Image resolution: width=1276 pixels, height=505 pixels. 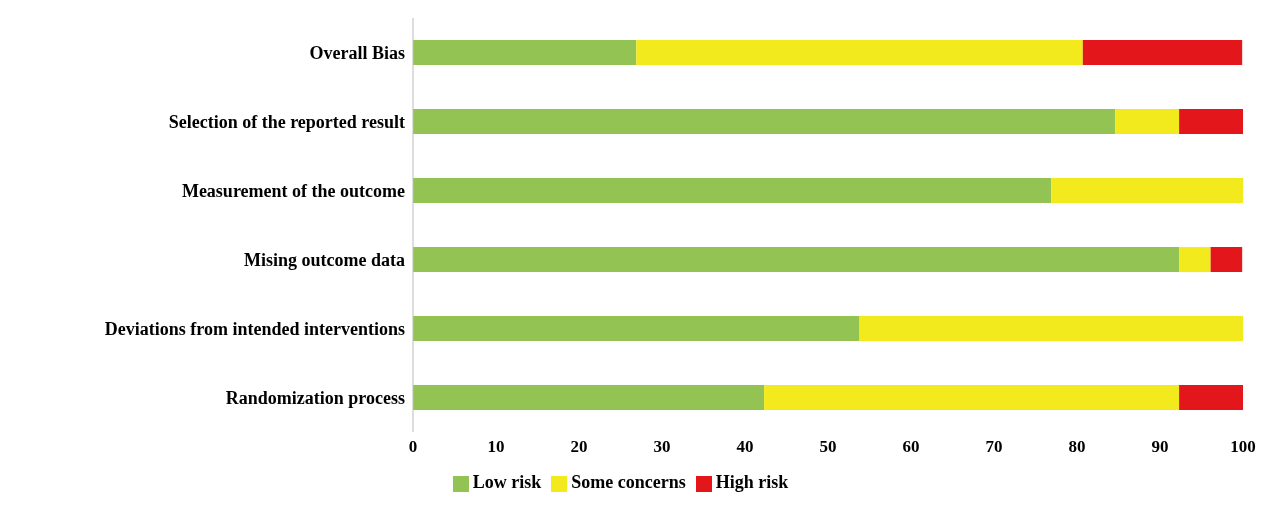 What do you see at coordinates (828, 447) in the screenshot?
I see `x-tick-label: 50` at bounding box center [828, 447].